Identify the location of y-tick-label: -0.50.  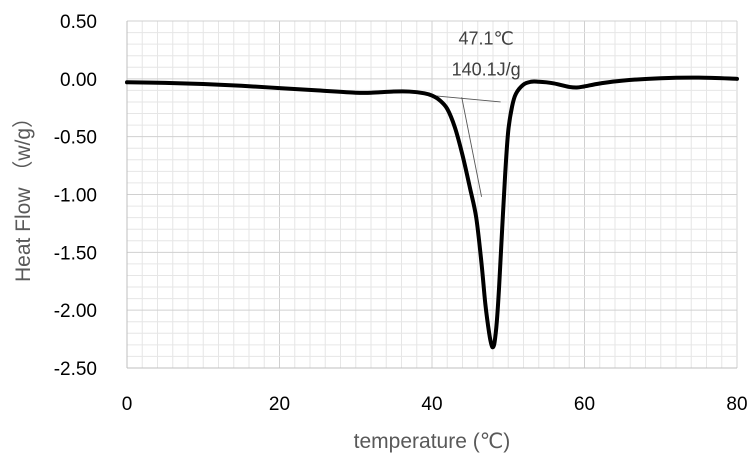
(75, 138).